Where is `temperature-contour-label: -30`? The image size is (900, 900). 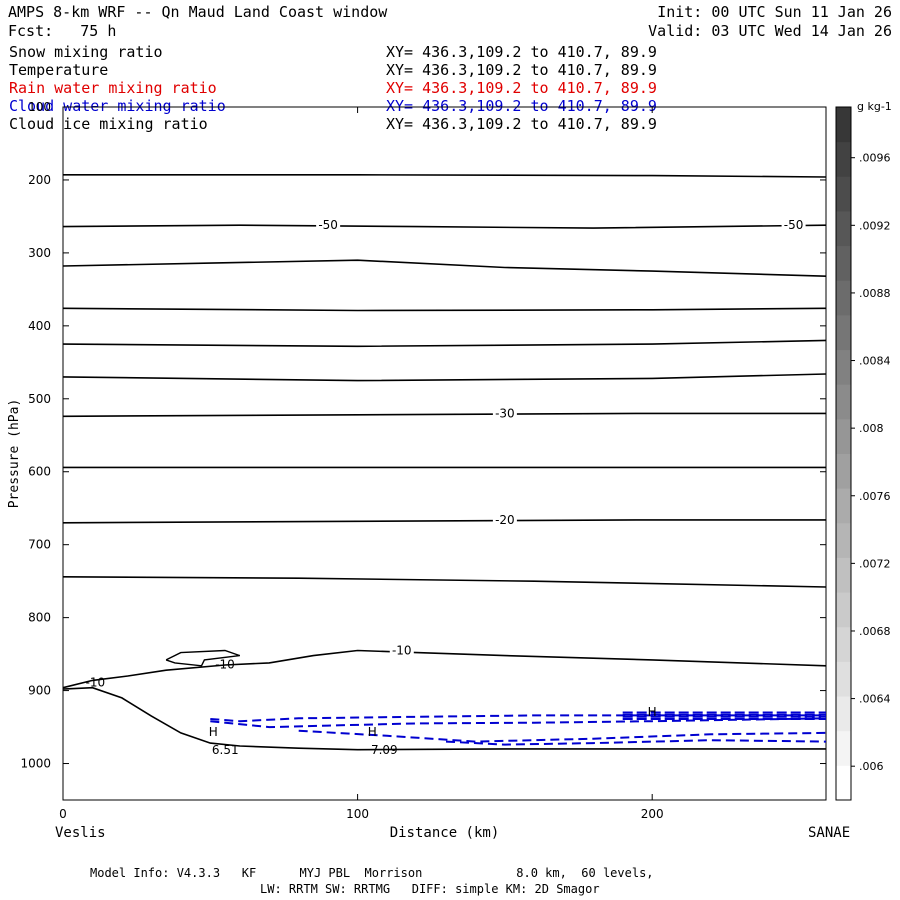
temperature-contour-label: -30 is located at coordinates (505, 413).